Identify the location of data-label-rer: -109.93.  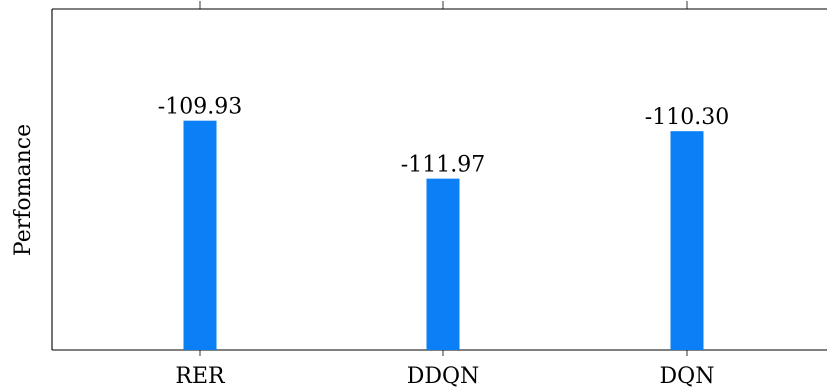
(200, 107).